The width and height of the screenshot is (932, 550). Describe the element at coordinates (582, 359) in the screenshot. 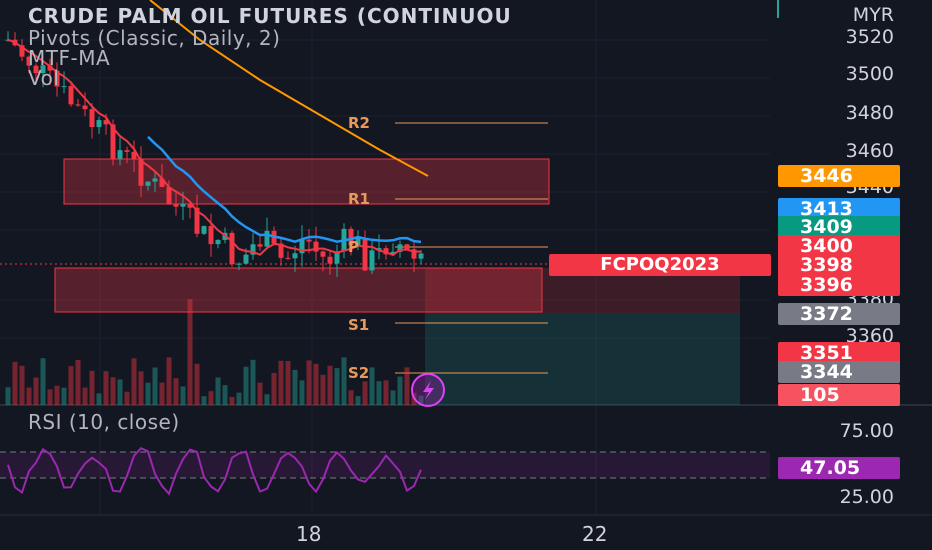

I see `position-target-area` at that location.